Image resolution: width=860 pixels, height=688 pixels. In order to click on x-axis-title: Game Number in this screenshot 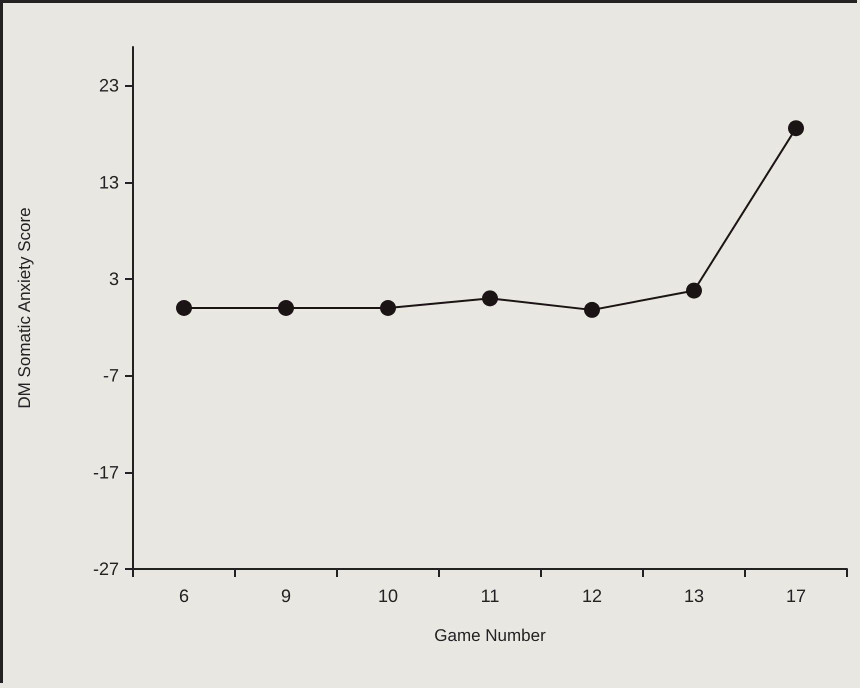, I will do `click(490, 635)`.